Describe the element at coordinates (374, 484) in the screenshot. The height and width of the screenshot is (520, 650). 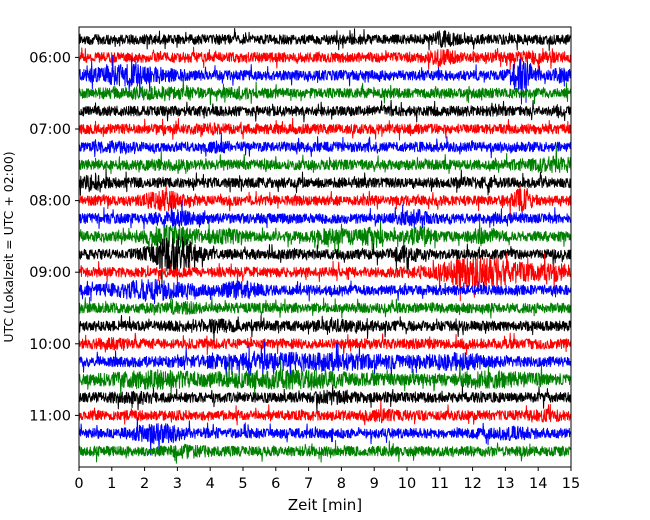
I see `x-tick-label: 9` at that location.